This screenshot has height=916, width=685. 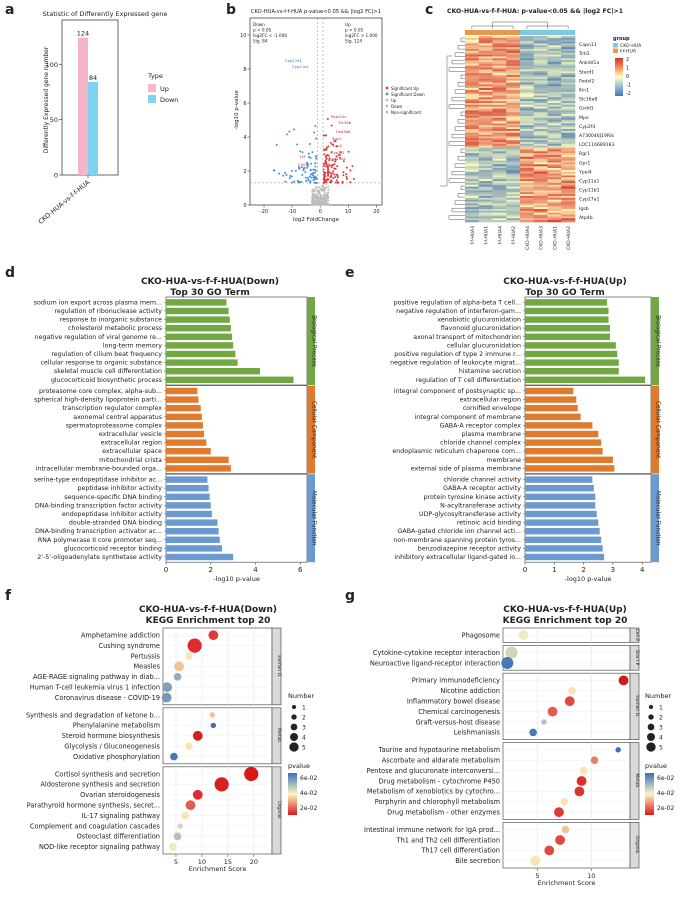 What do you see at coordinates (665, 778) in the screenshot?
I see `color-legend-label: 6e-02` at bounding box center [665, 778].